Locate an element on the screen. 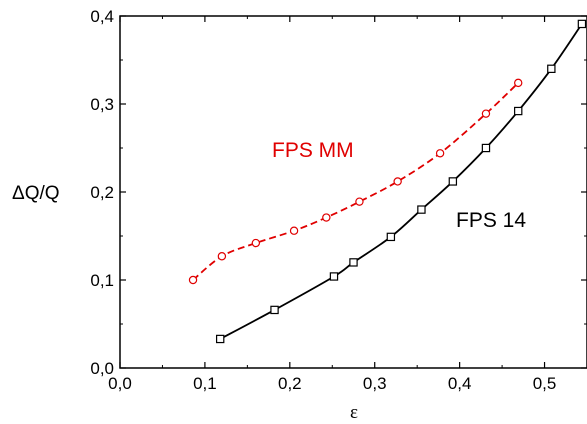 Image resolution: width=587 pixels, height=424 pixels. y-tick-label: 0,3 is located at coordinates (102, 104).